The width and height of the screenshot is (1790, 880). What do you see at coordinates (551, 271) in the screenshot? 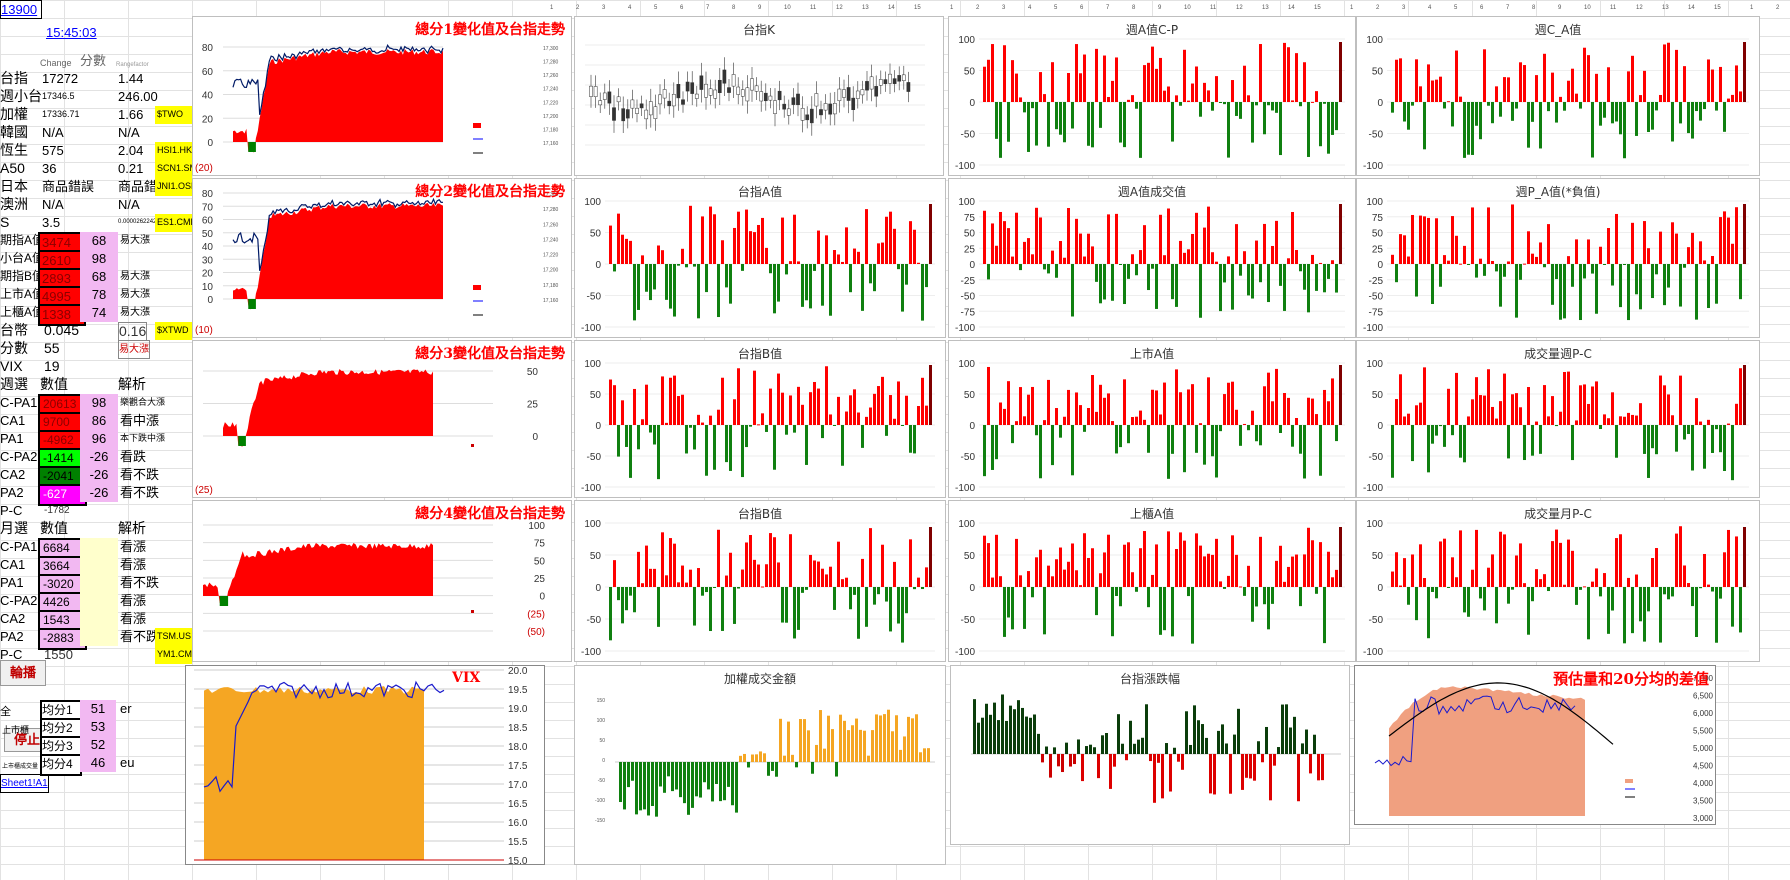
I see `right-axis-tick: 17,200` at bounding box center [551, 271].